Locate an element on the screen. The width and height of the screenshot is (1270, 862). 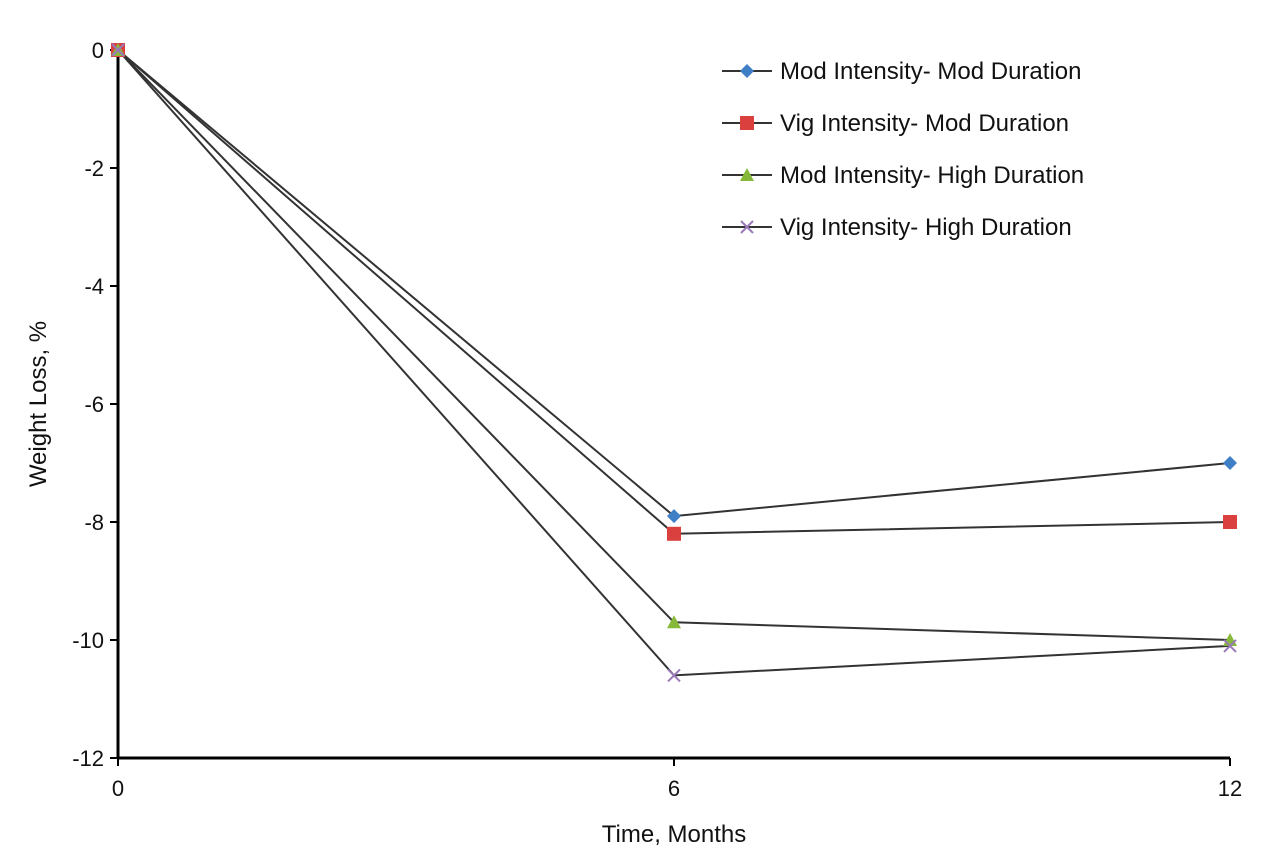
y-tick-label: -8 is located at coordinates (94, 522).